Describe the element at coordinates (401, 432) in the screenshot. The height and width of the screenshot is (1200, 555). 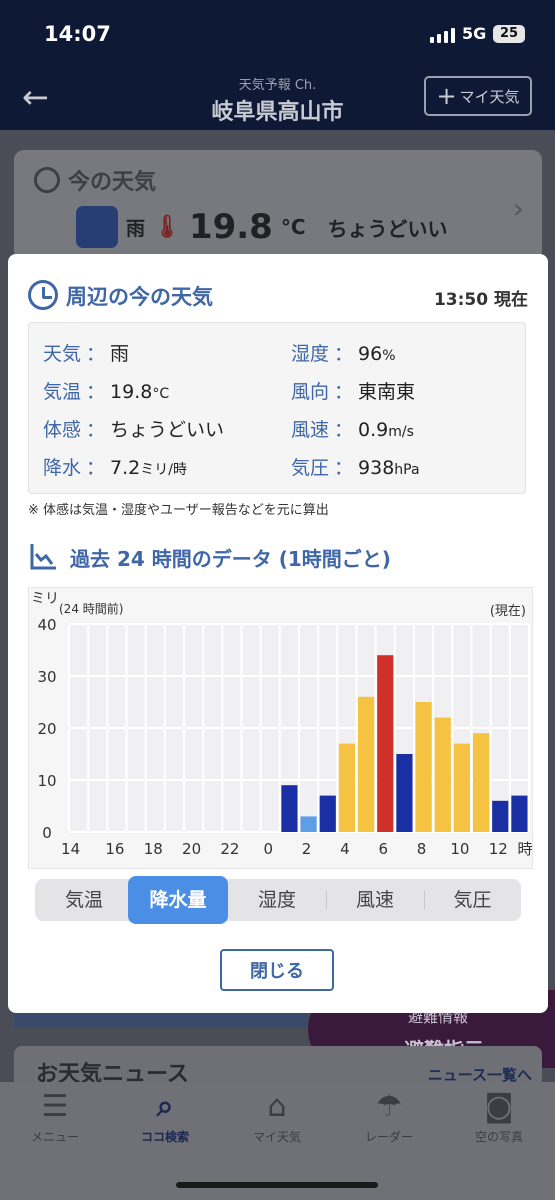
I see `obs-unit: m/s` at that location.